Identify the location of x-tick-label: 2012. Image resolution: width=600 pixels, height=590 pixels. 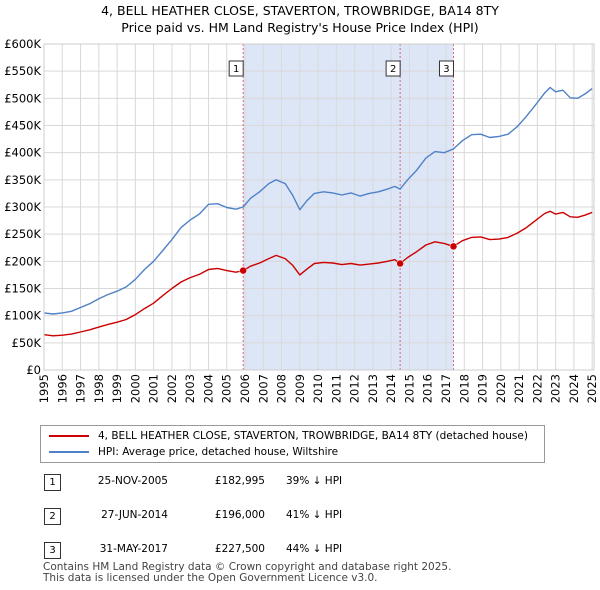
(355, 388).